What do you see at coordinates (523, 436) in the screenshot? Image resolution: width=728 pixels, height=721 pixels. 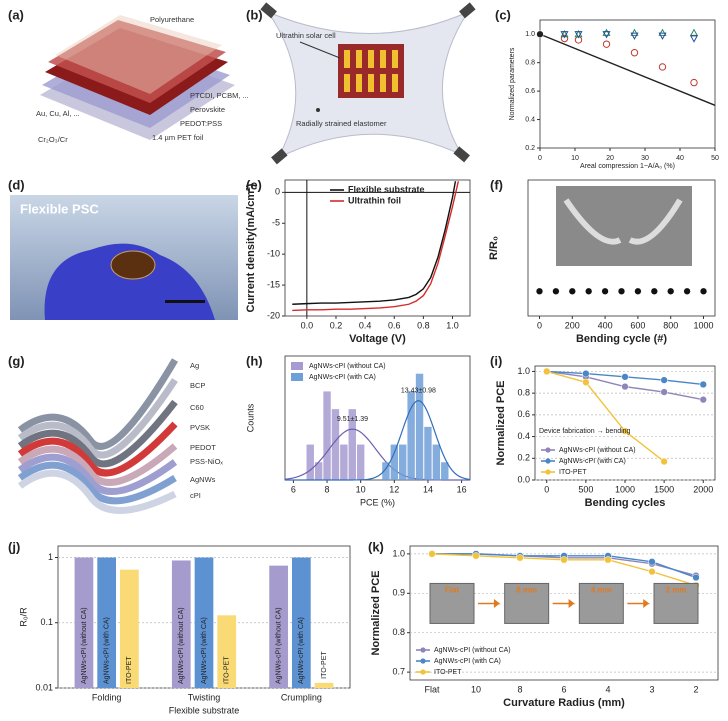 I see `y-tick-label: 0.4` at bounding box center [523, 436].